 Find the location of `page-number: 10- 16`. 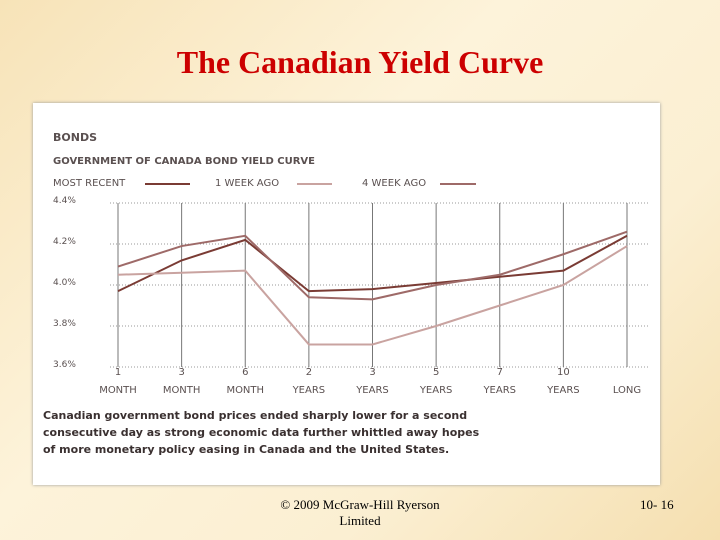

page-number: 10- 16 is located at coordinates (657, 504).